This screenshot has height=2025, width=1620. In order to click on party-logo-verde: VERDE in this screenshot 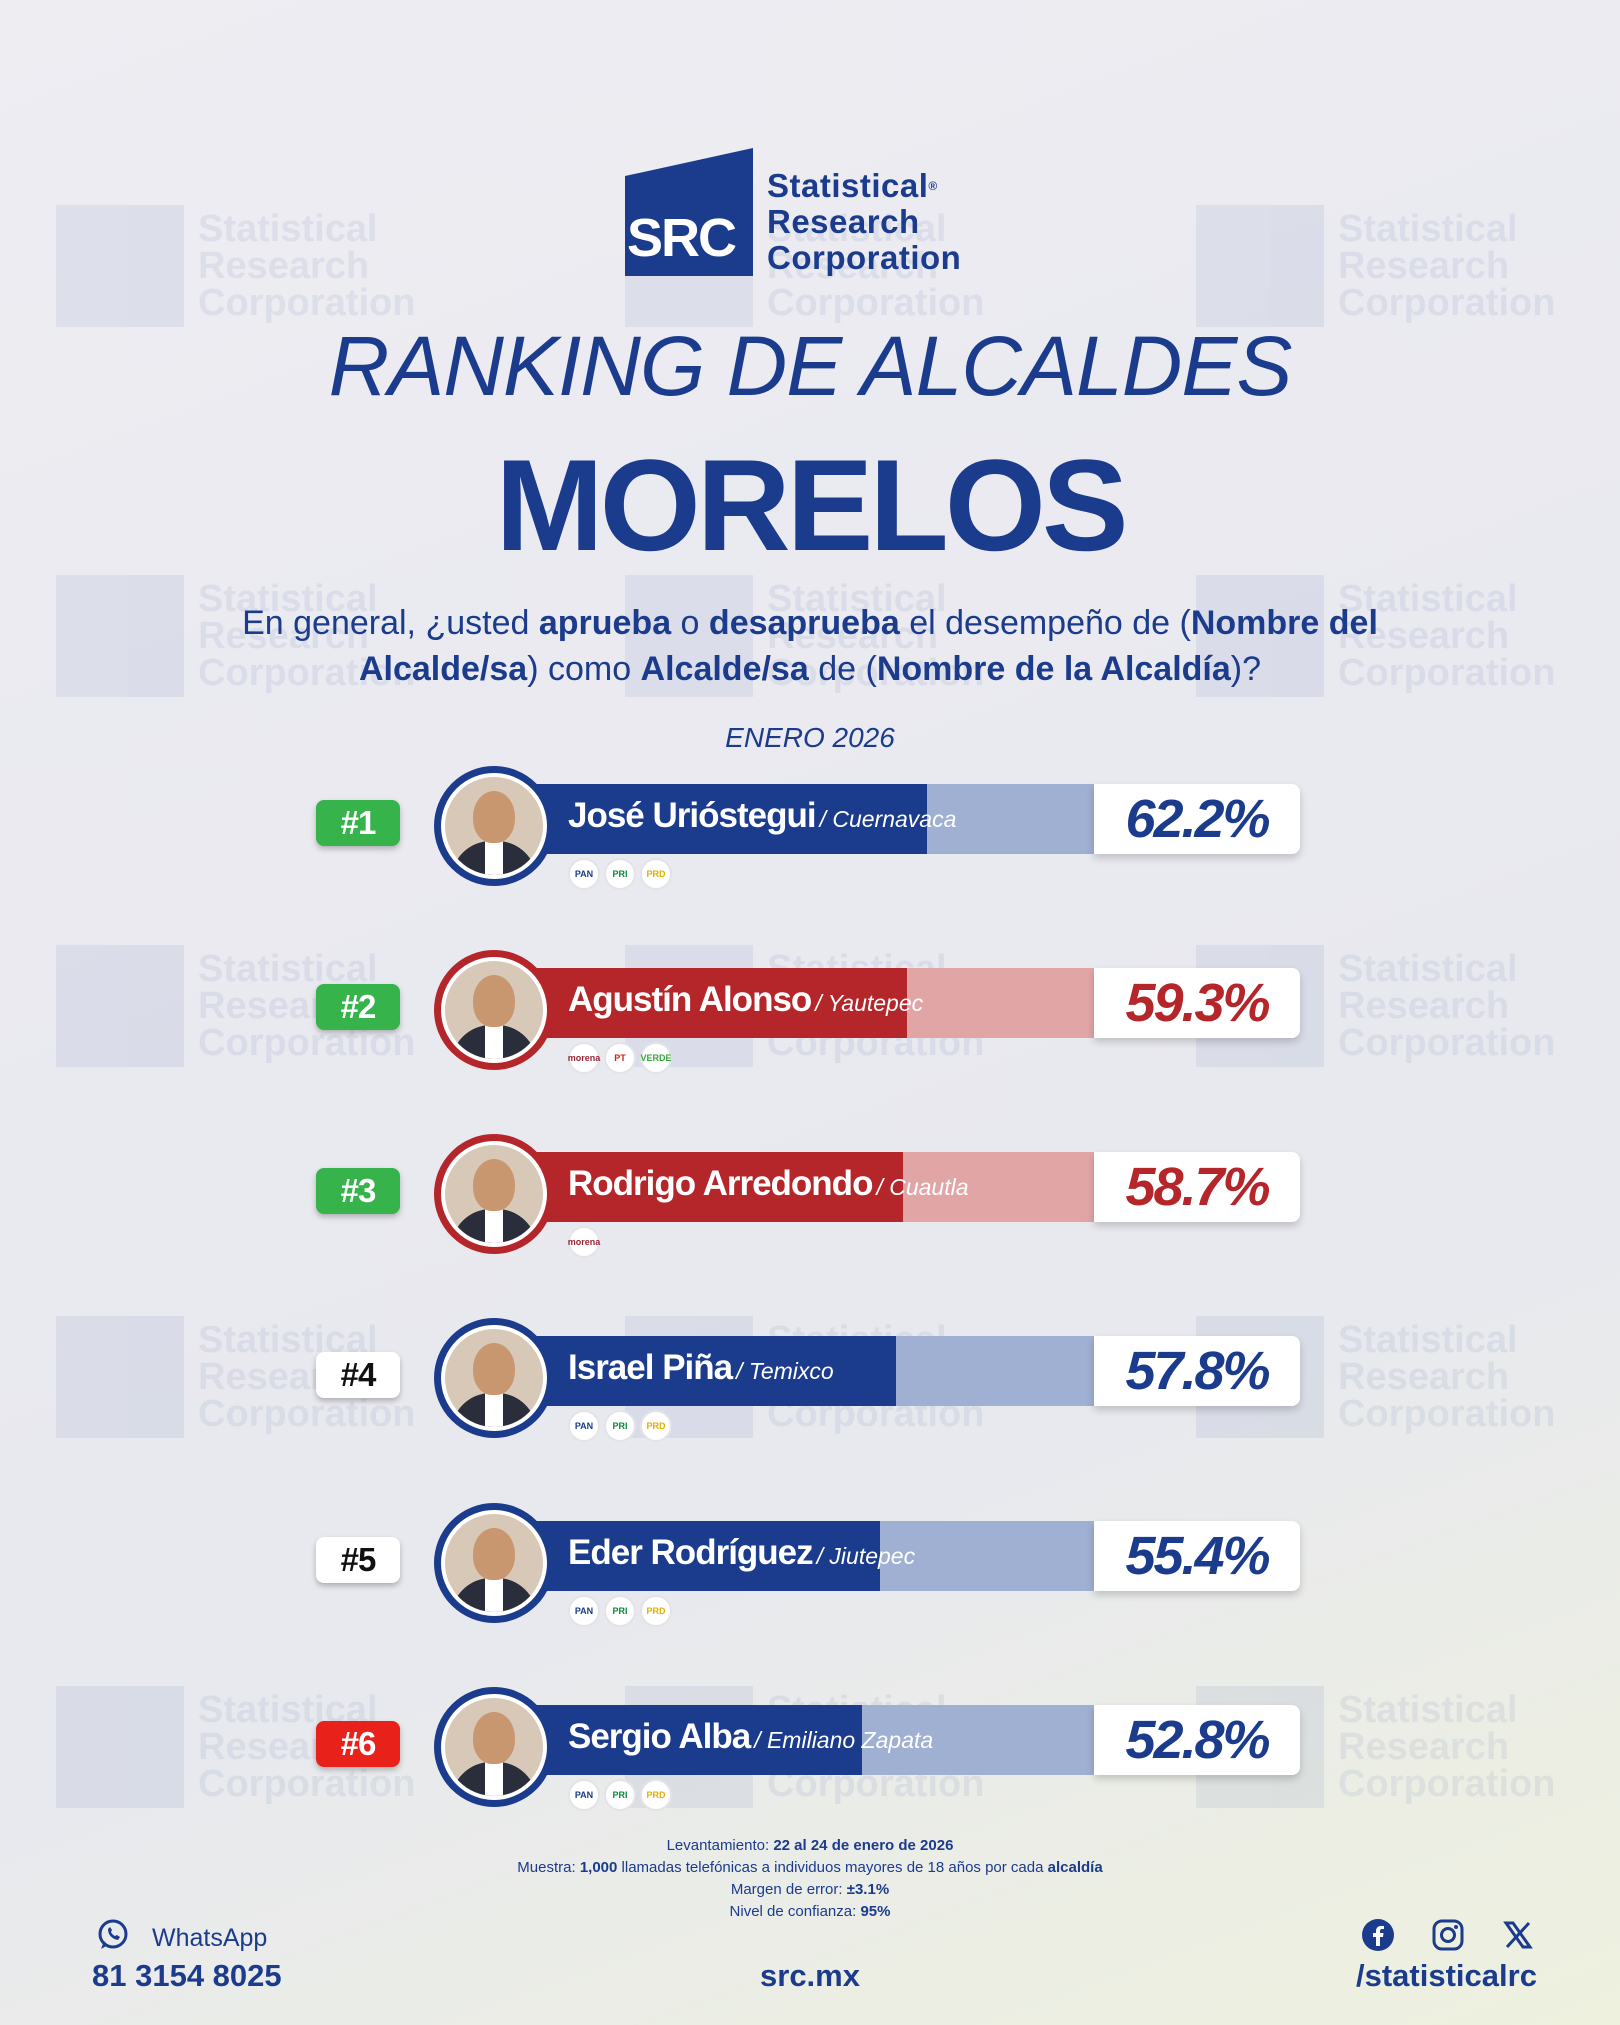, I will do `click(656, 1058)`.